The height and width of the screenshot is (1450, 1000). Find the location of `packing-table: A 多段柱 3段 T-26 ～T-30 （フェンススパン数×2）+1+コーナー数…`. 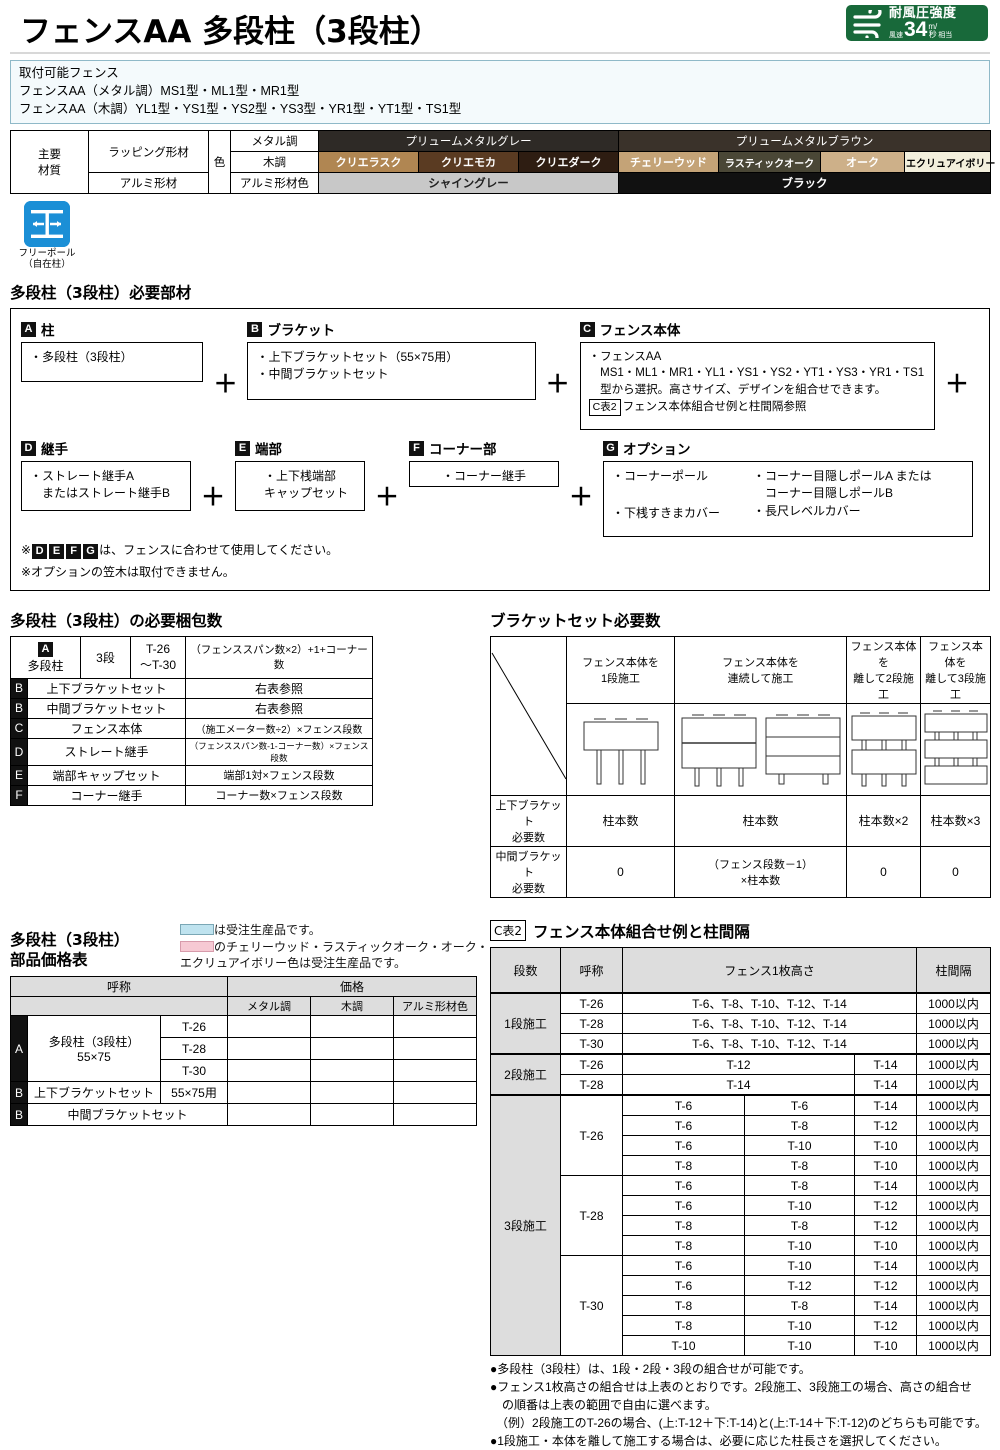

packing-table: A 多段柱 3段 T-26 ～T-30 （フェンススパン数×2）+1+コーナー数… is located at coordinates (191, 720).